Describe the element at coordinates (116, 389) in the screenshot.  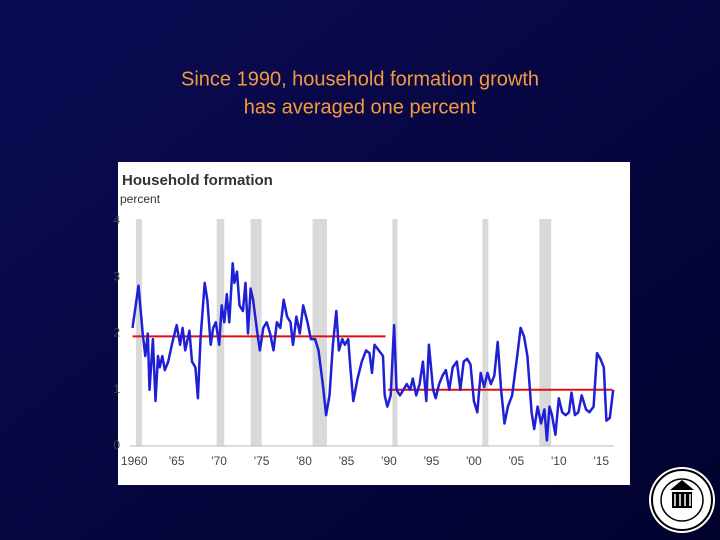
I see `y-tick-label: 1` at that location.